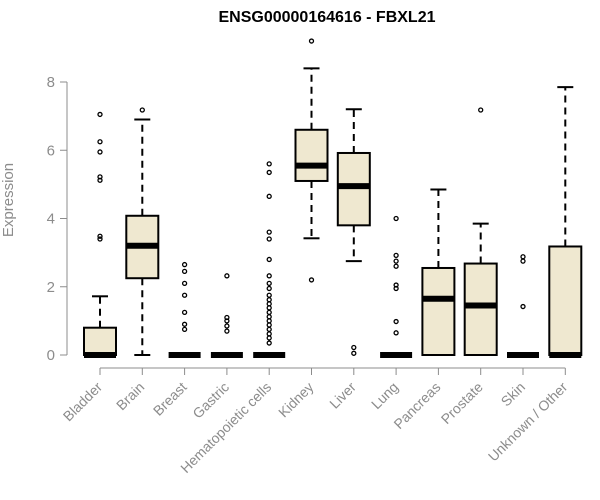 Image resolution: width=600 pixels, height=500 pixels. What do you see at coordinates (51, 355) in the screenshot?
I see `y-tick-label: 0` at bounding box center [51, 355].